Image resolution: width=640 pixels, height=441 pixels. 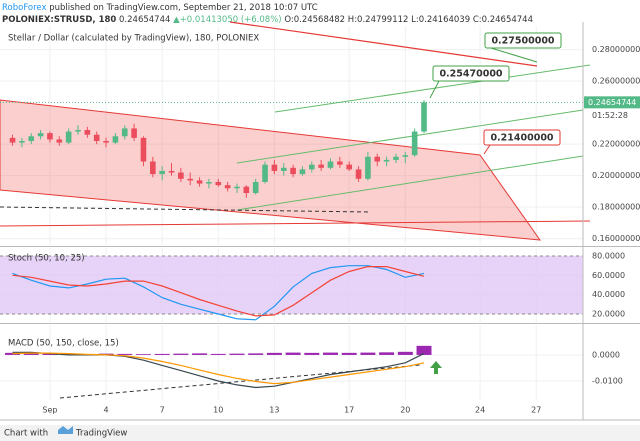 What do you see at coordinates (106, 410) in the screenshot?
I see `x-tick-label: 4` at bounding box center [106, 410].